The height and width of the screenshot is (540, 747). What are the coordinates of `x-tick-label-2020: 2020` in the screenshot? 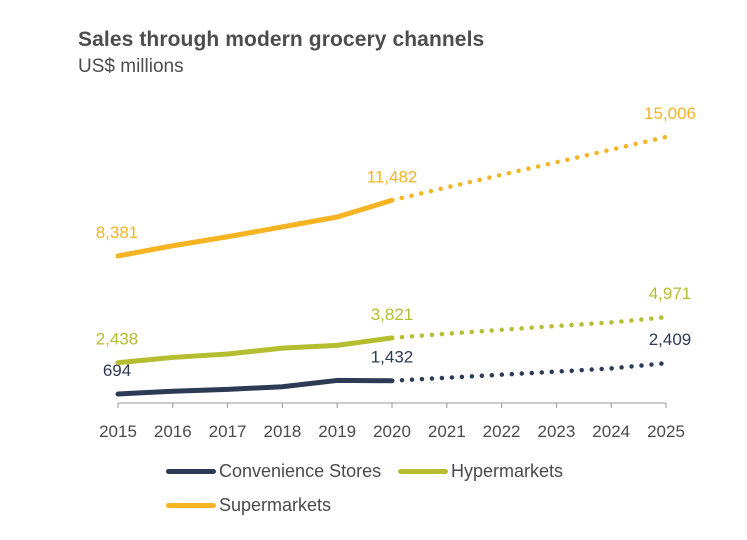 It's located at (392, 431).